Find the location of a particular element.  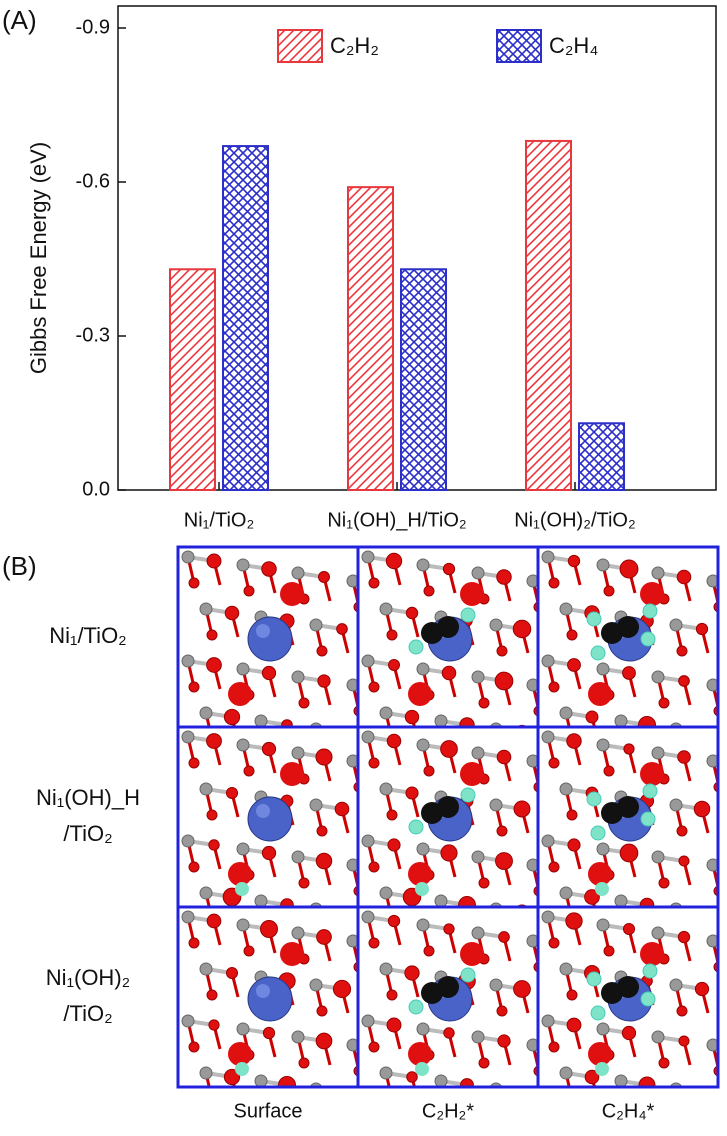

row-label: /TiO₂ is located at coordinates (87, 833).